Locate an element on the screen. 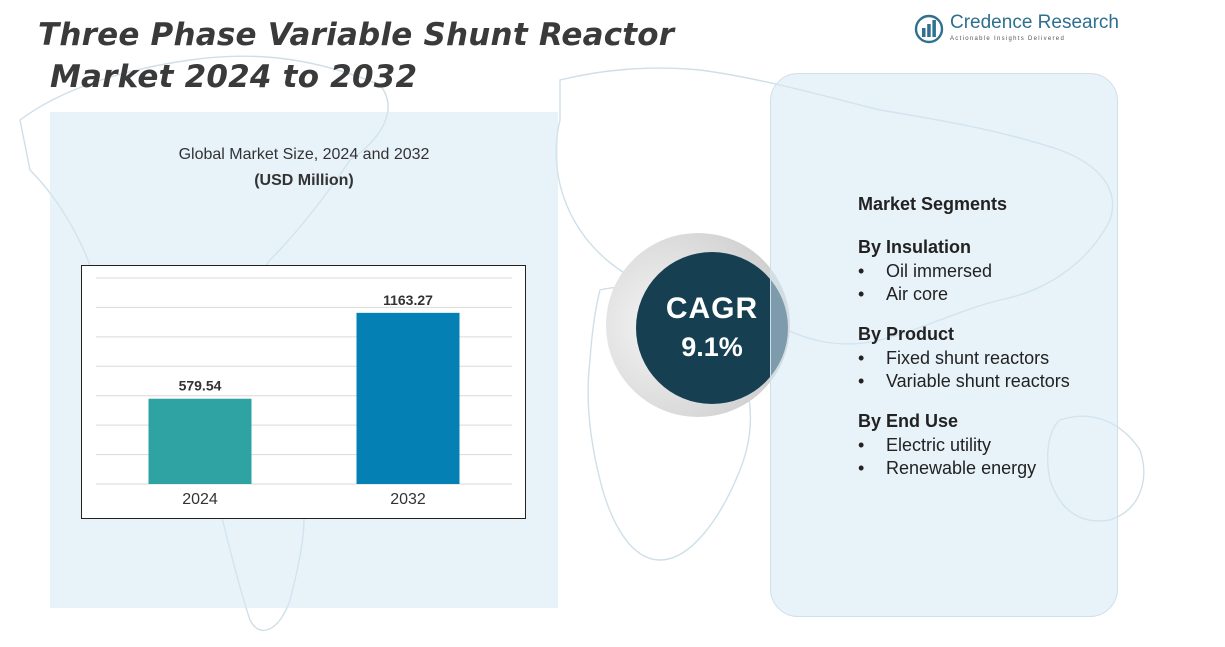 This screenshot has width=1225, height=647. x-tick-label-2024: 2024 is located at coordinates (200, 499).